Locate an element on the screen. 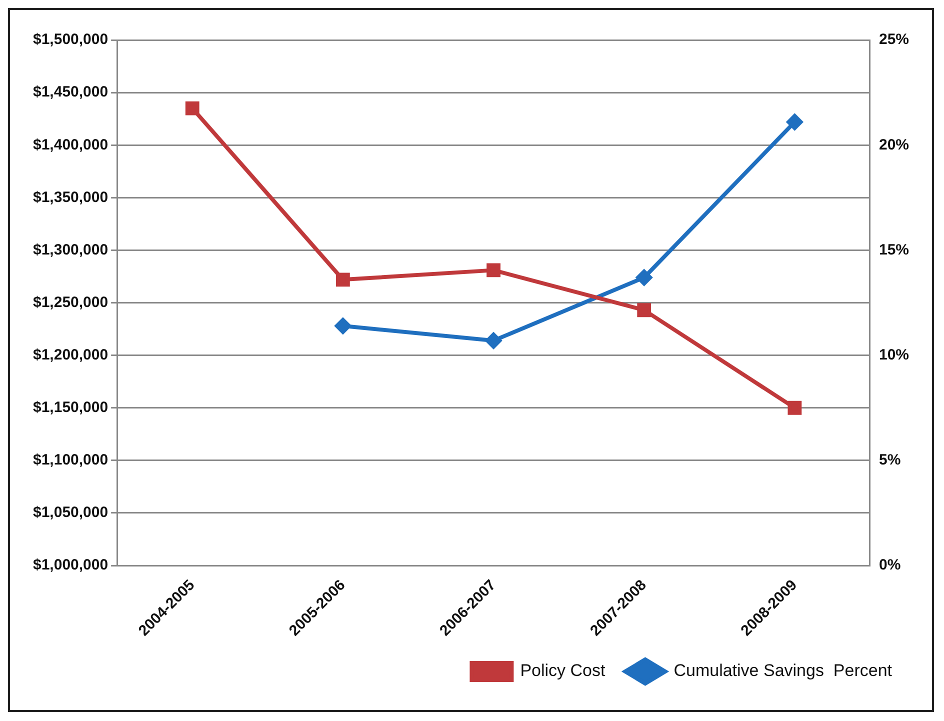 The width and height of the screenshot is (944, 721). y-tick-label: $1,200,000 is located at coordinates (70, 355).